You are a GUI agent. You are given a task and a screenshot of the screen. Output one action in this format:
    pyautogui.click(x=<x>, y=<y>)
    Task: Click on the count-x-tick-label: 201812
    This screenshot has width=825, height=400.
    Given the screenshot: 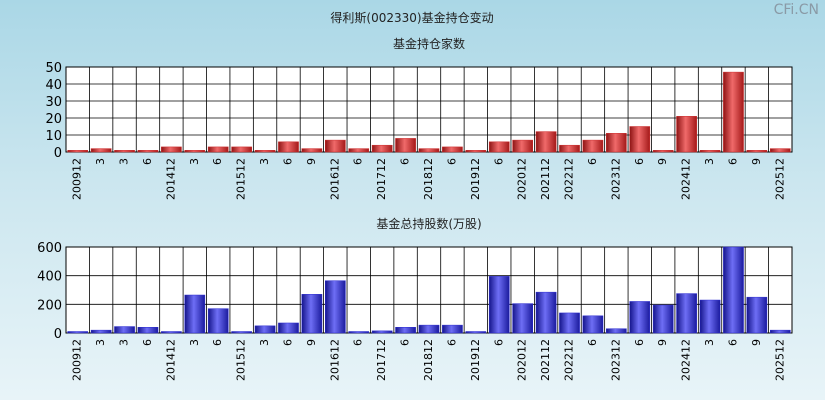 What is the action you would take?
    pyautogui.click(x=428, y=179)
    